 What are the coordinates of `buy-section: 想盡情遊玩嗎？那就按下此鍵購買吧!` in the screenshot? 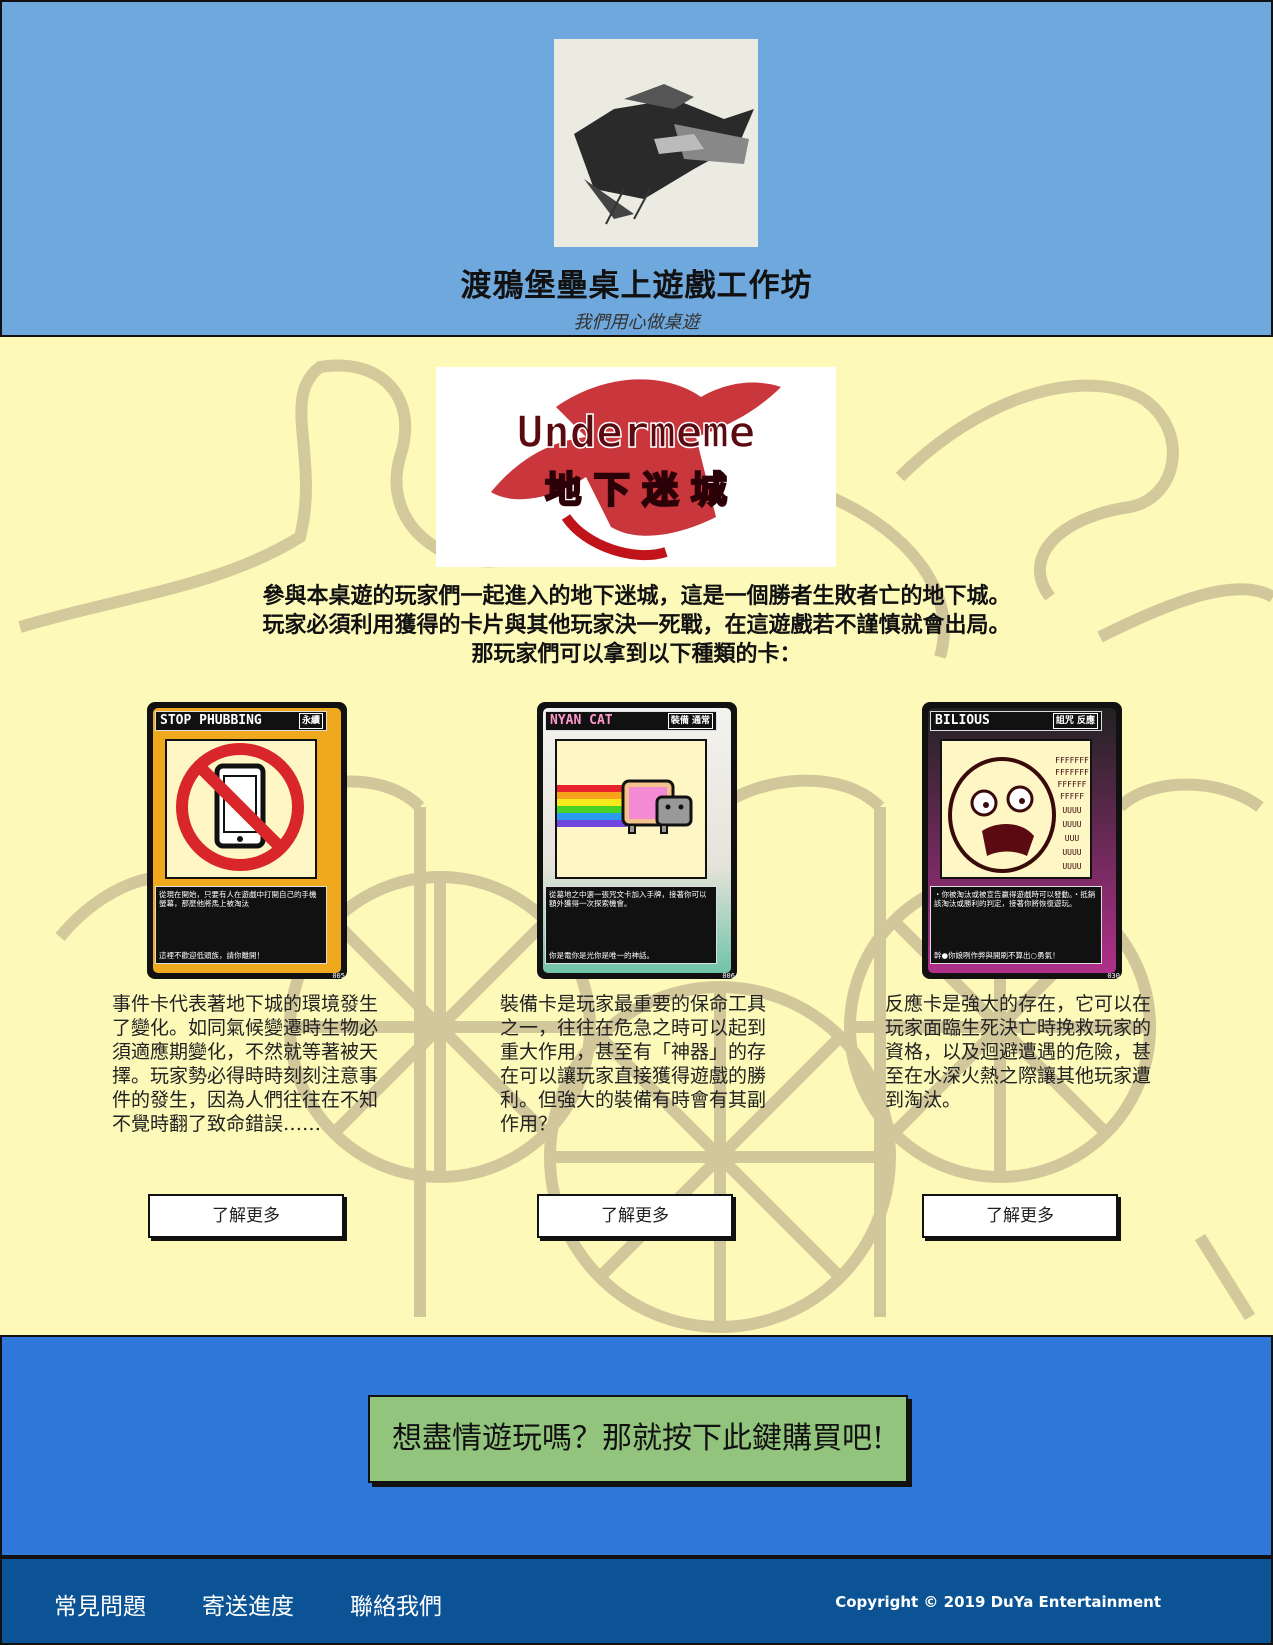 It's located at (636, 1446).